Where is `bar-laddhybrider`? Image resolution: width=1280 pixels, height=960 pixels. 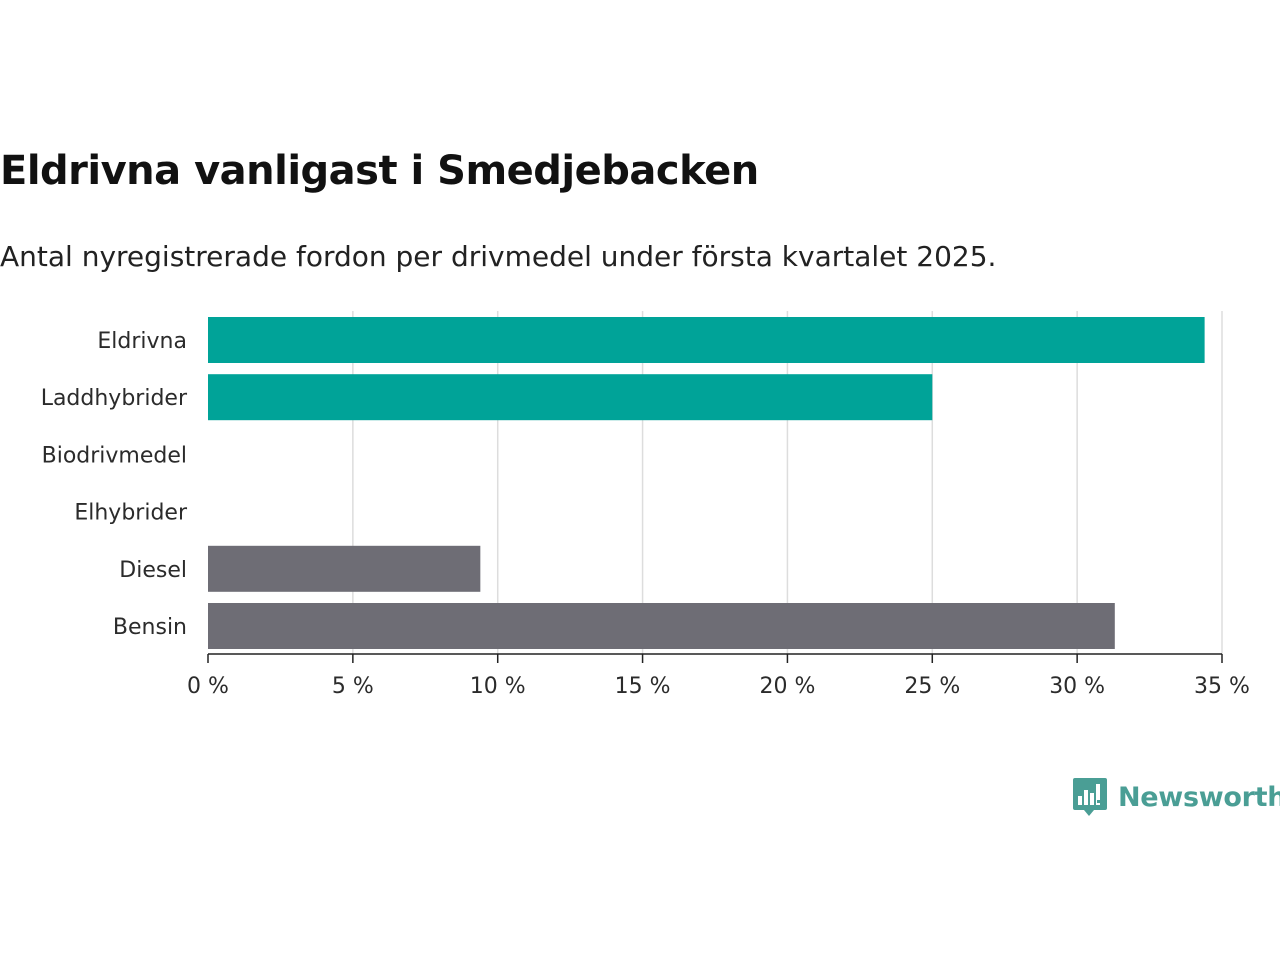
bar-laddhybrider is located at coordinates (570, 397).